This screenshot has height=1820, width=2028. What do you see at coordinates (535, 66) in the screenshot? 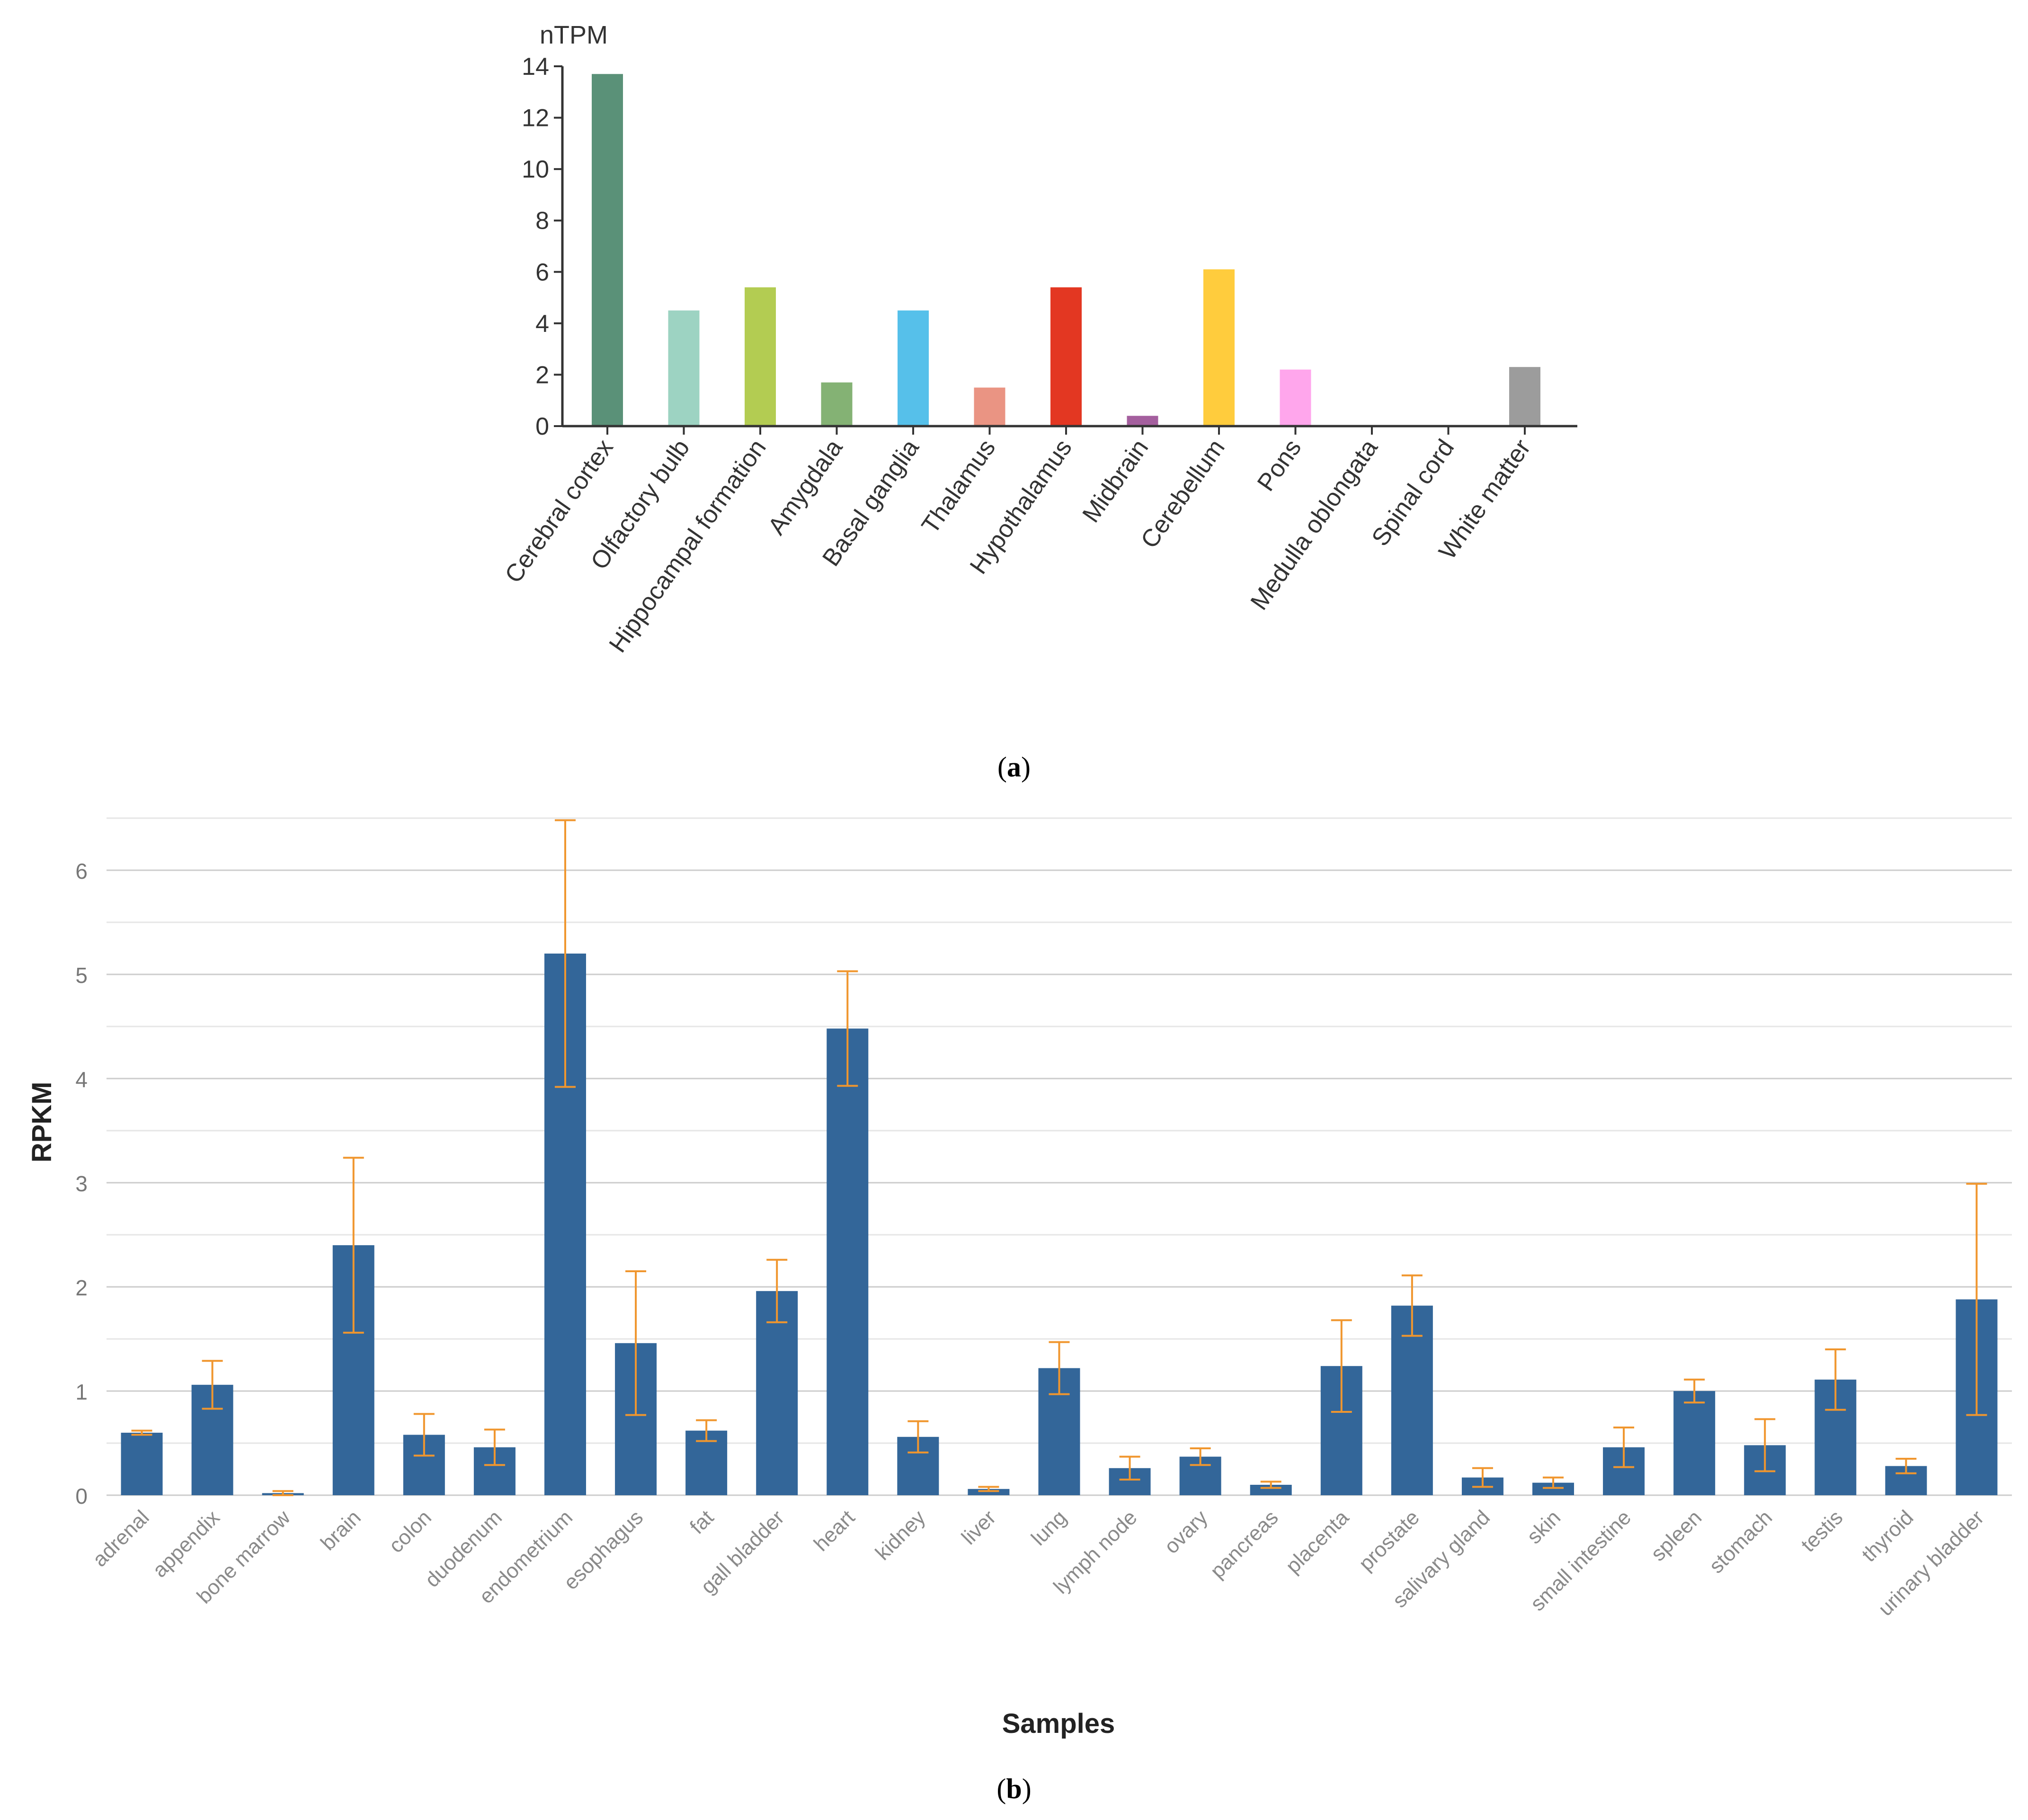
I see `chart-a-y-tick-label: 14` at bounding box center [535, 66].